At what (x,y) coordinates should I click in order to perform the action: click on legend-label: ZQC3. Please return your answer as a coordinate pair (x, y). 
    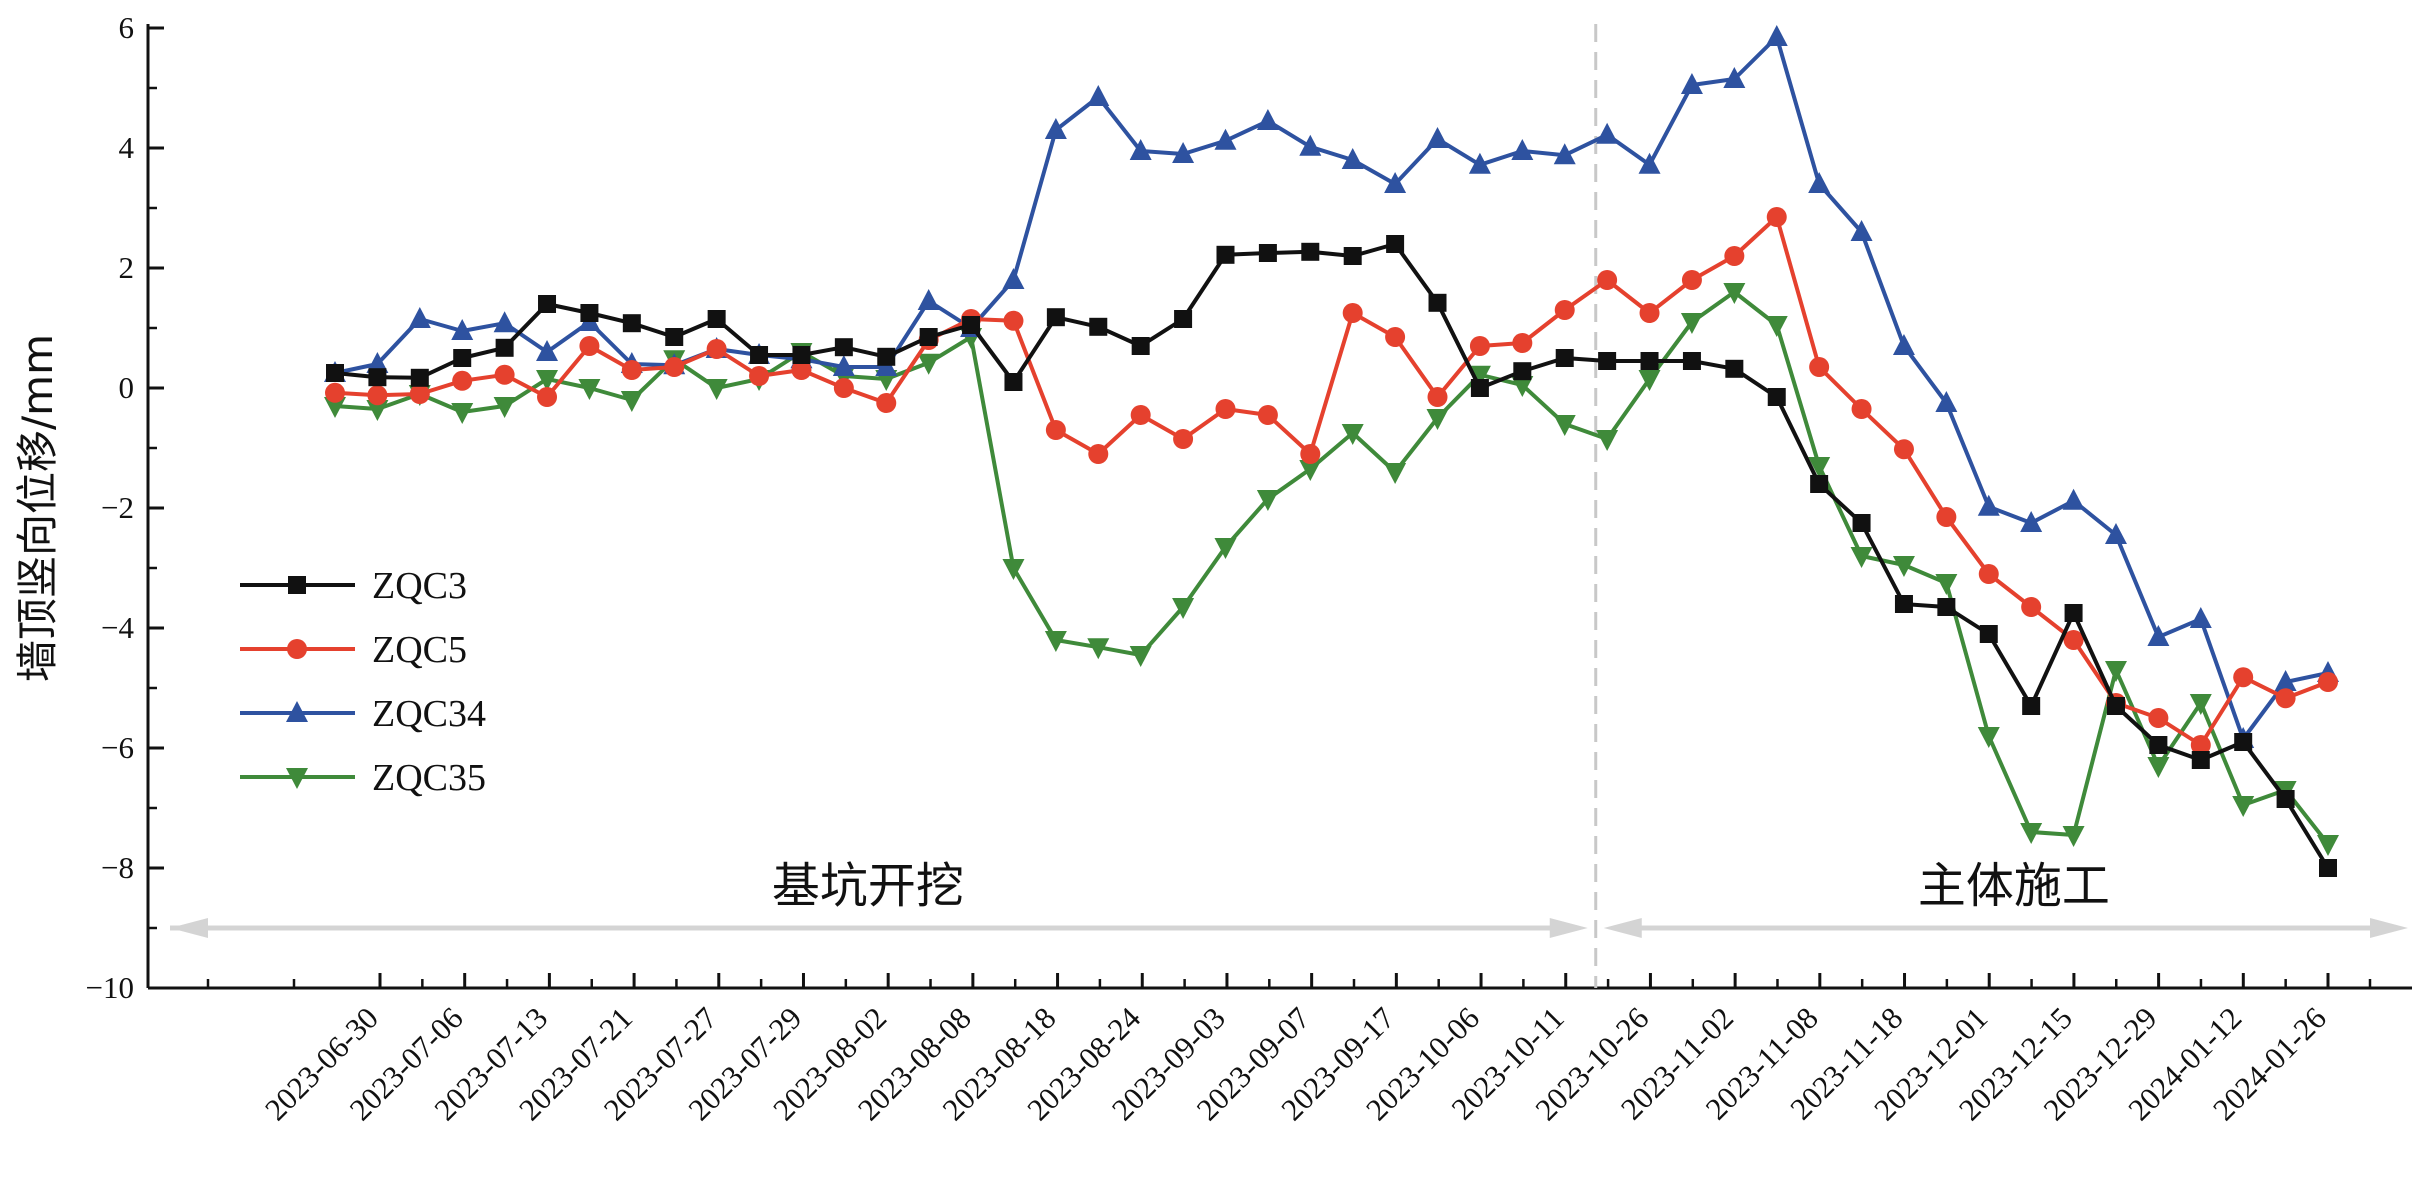
    Looking at the image, I should click on (419, 586).